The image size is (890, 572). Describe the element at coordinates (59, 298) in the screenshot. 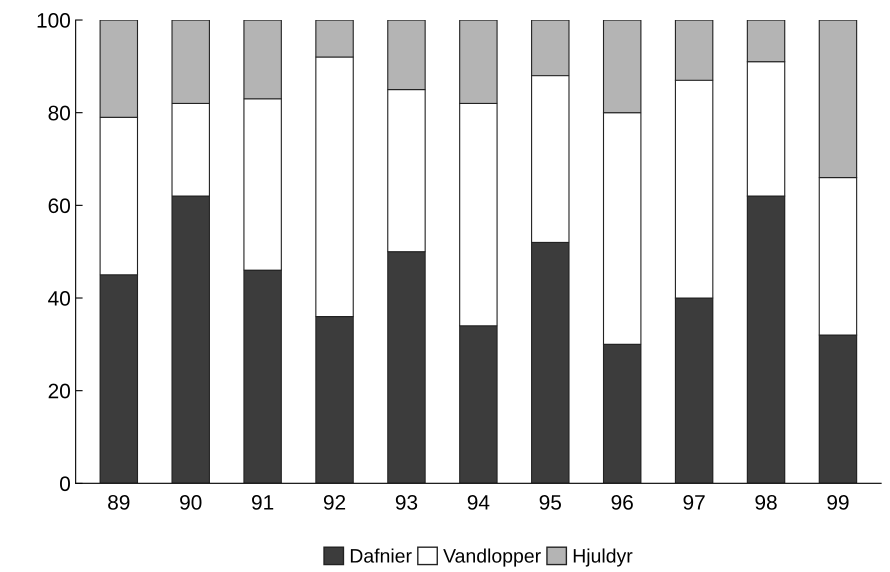

I see `y-tick-label: 40` at that location.